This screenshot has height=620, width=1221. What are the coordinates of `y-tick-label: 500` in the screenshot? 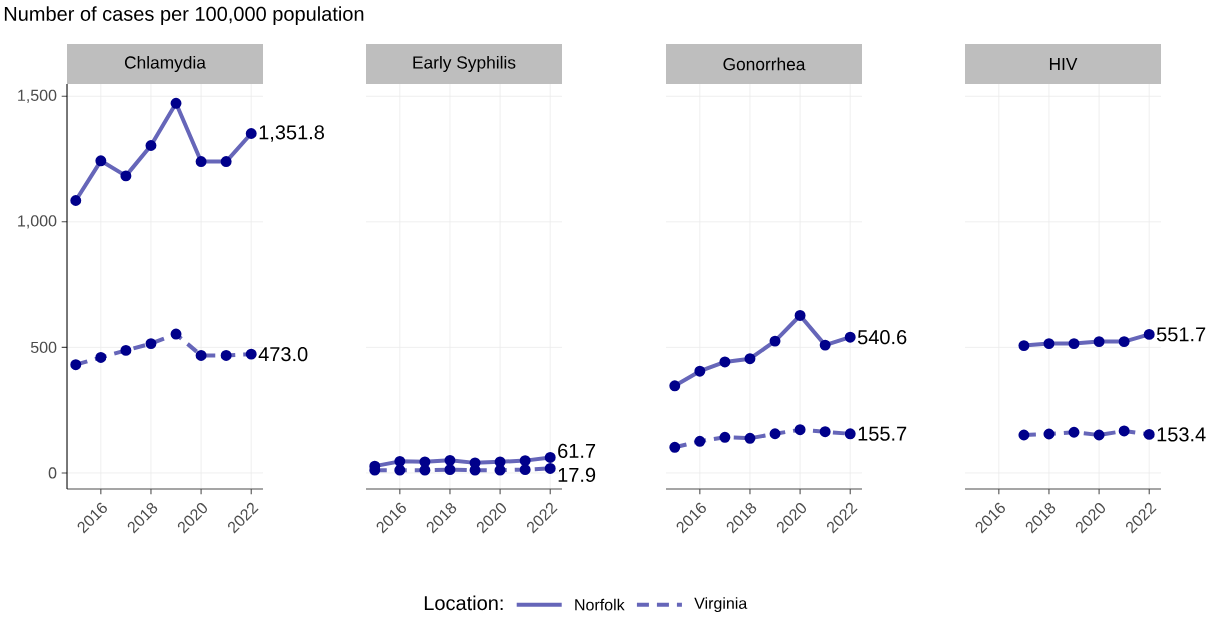 It's located at (43, 347).